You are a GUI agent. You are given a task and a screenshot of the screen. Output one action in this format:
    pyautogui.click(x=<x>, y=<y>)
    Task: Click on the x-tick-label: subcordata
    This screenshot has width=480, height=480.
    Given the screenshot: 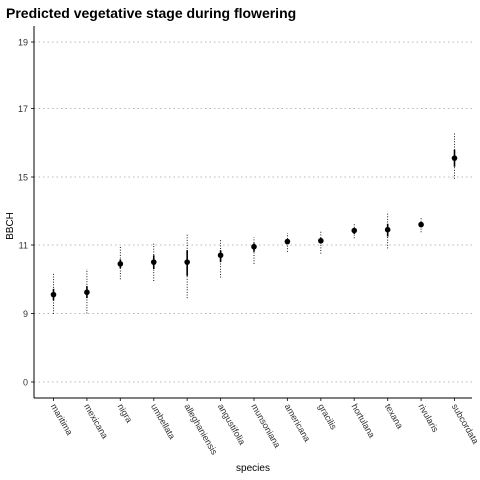 What is the action you would take?
    pyautogui.click(x=465, y=424)
    